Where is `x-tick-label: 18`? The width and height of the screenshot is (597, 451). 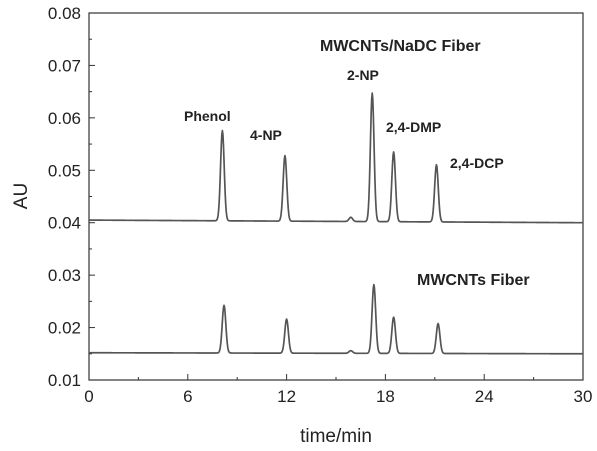 x-tick-label: 18 is located at coordinates (385, 396).